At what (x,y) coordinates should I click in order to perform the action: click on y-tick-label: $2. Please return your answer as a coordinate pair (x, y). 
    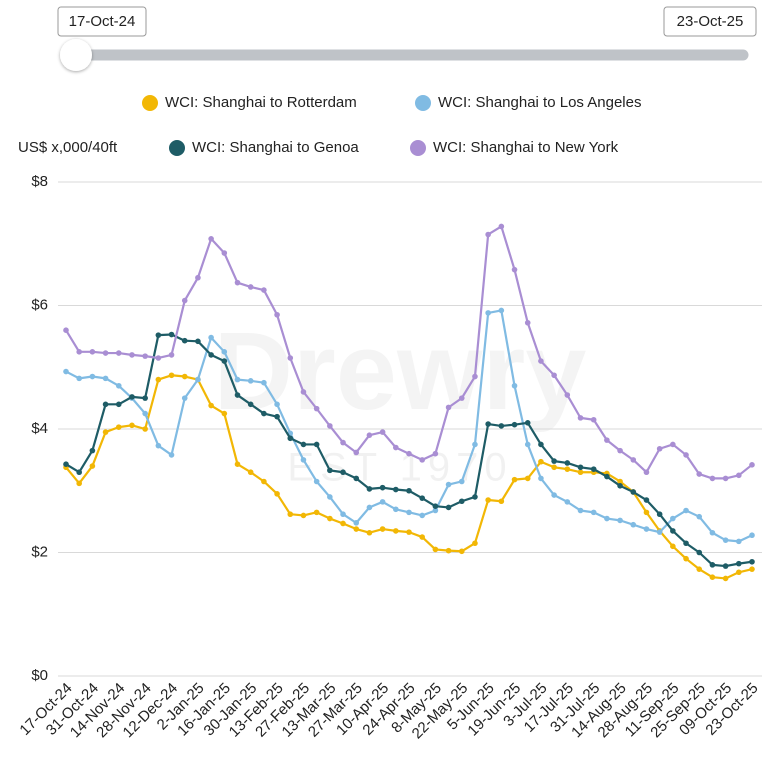
    Looking at the image, I should click on (39, 551).